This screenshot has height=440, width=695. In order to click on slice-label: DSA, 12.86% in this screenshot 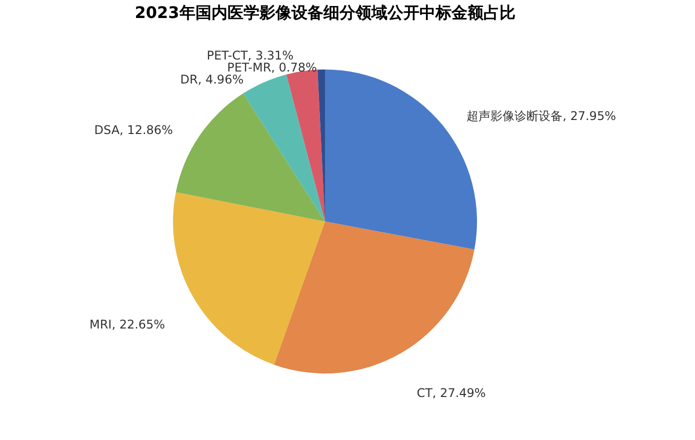, I will do `click(133, 129)`.